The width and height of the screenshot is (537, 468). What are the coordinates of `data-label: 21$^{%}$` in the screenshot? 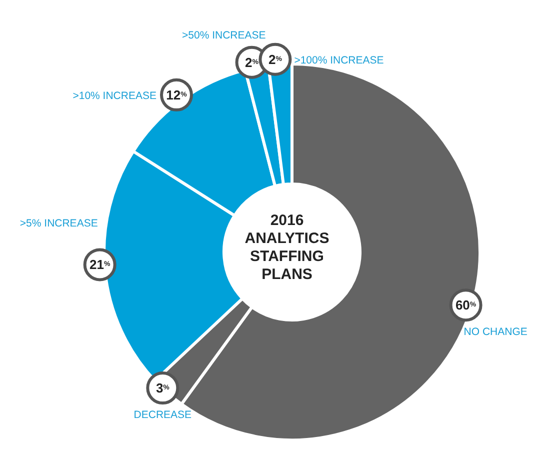 It's located at (100, 264).